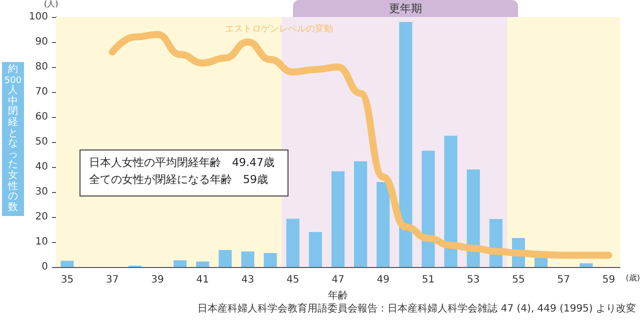  Describe the element at coordinates (247, 280) in the screenshot. I see `x-tick-label: 43` at that location.